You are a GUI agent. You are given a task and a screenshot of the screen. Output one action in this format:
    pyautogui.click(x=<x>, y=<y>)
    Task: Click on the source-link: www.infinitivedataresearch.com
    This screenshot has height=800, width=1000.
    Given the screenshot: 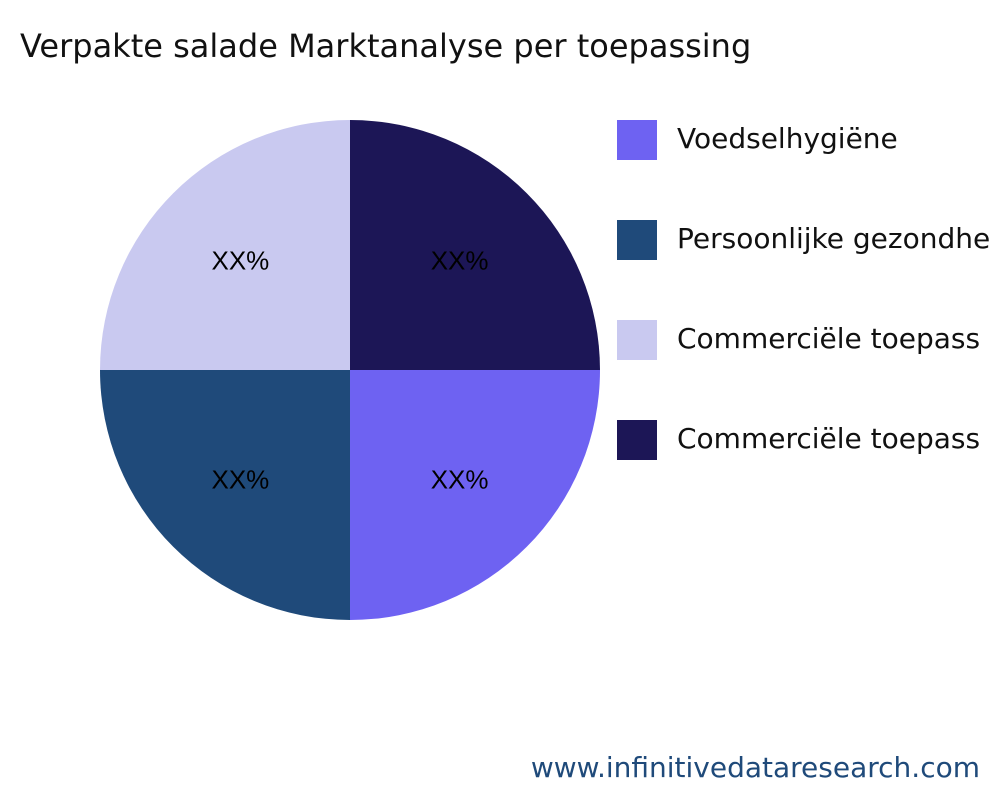 What is the action you would take?
    pyautogui.click(x=755, y=767)
    